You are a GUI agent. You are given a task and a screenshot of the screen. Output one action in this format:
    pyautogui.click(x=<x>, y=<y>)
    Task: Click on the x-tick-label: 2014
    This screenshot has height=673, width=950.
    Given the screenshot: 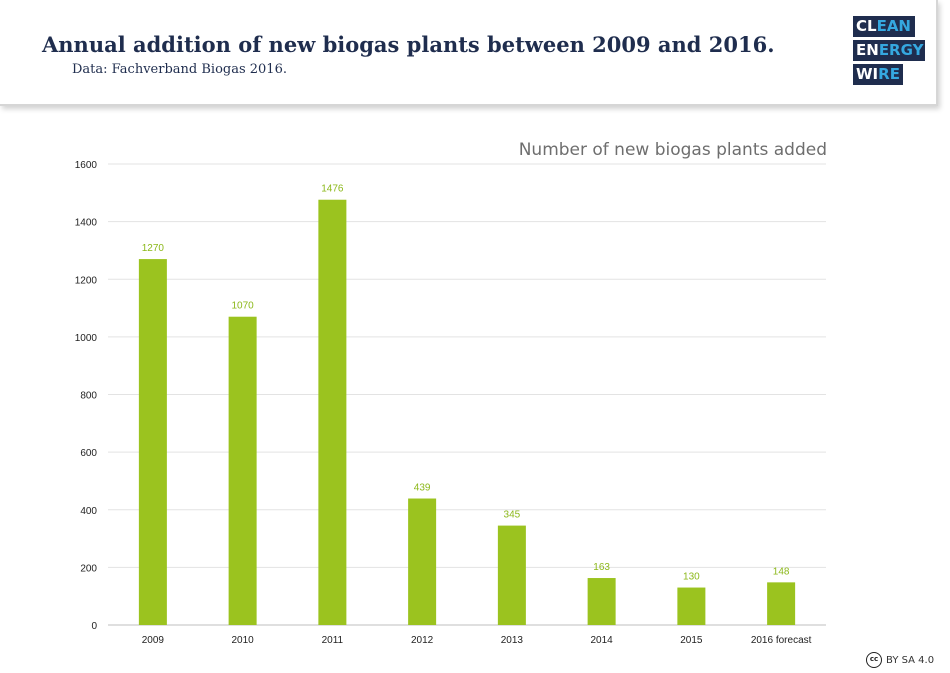 What is the action you would take?
    pyautogui.click(x=602, y=640)
    